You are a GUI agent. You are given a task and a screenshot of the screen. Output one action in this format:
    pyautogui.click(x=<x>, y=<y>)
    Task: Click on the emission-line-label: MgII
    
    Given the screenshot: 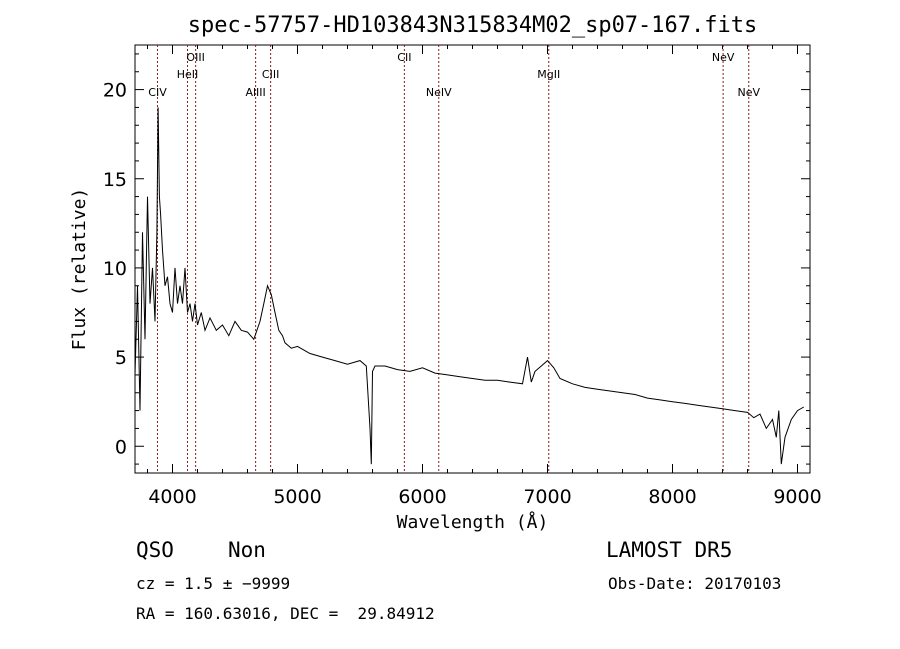 What is the action you would take?
    pyautogui.click(x=548, y=74)
    